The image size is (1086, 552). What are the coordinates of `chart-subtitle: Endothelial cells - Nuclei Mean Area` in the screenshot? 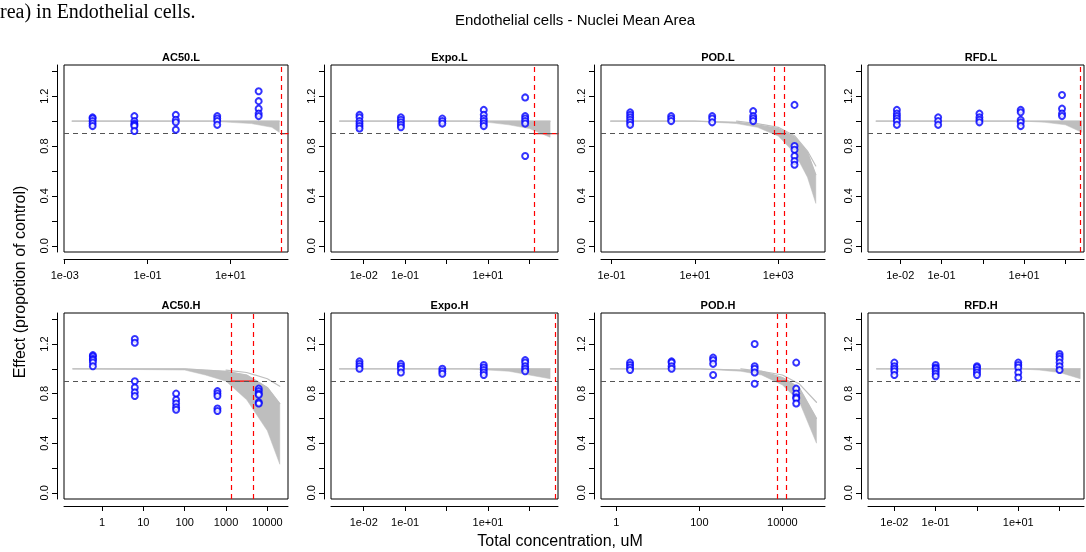 It's located at (575, 19).